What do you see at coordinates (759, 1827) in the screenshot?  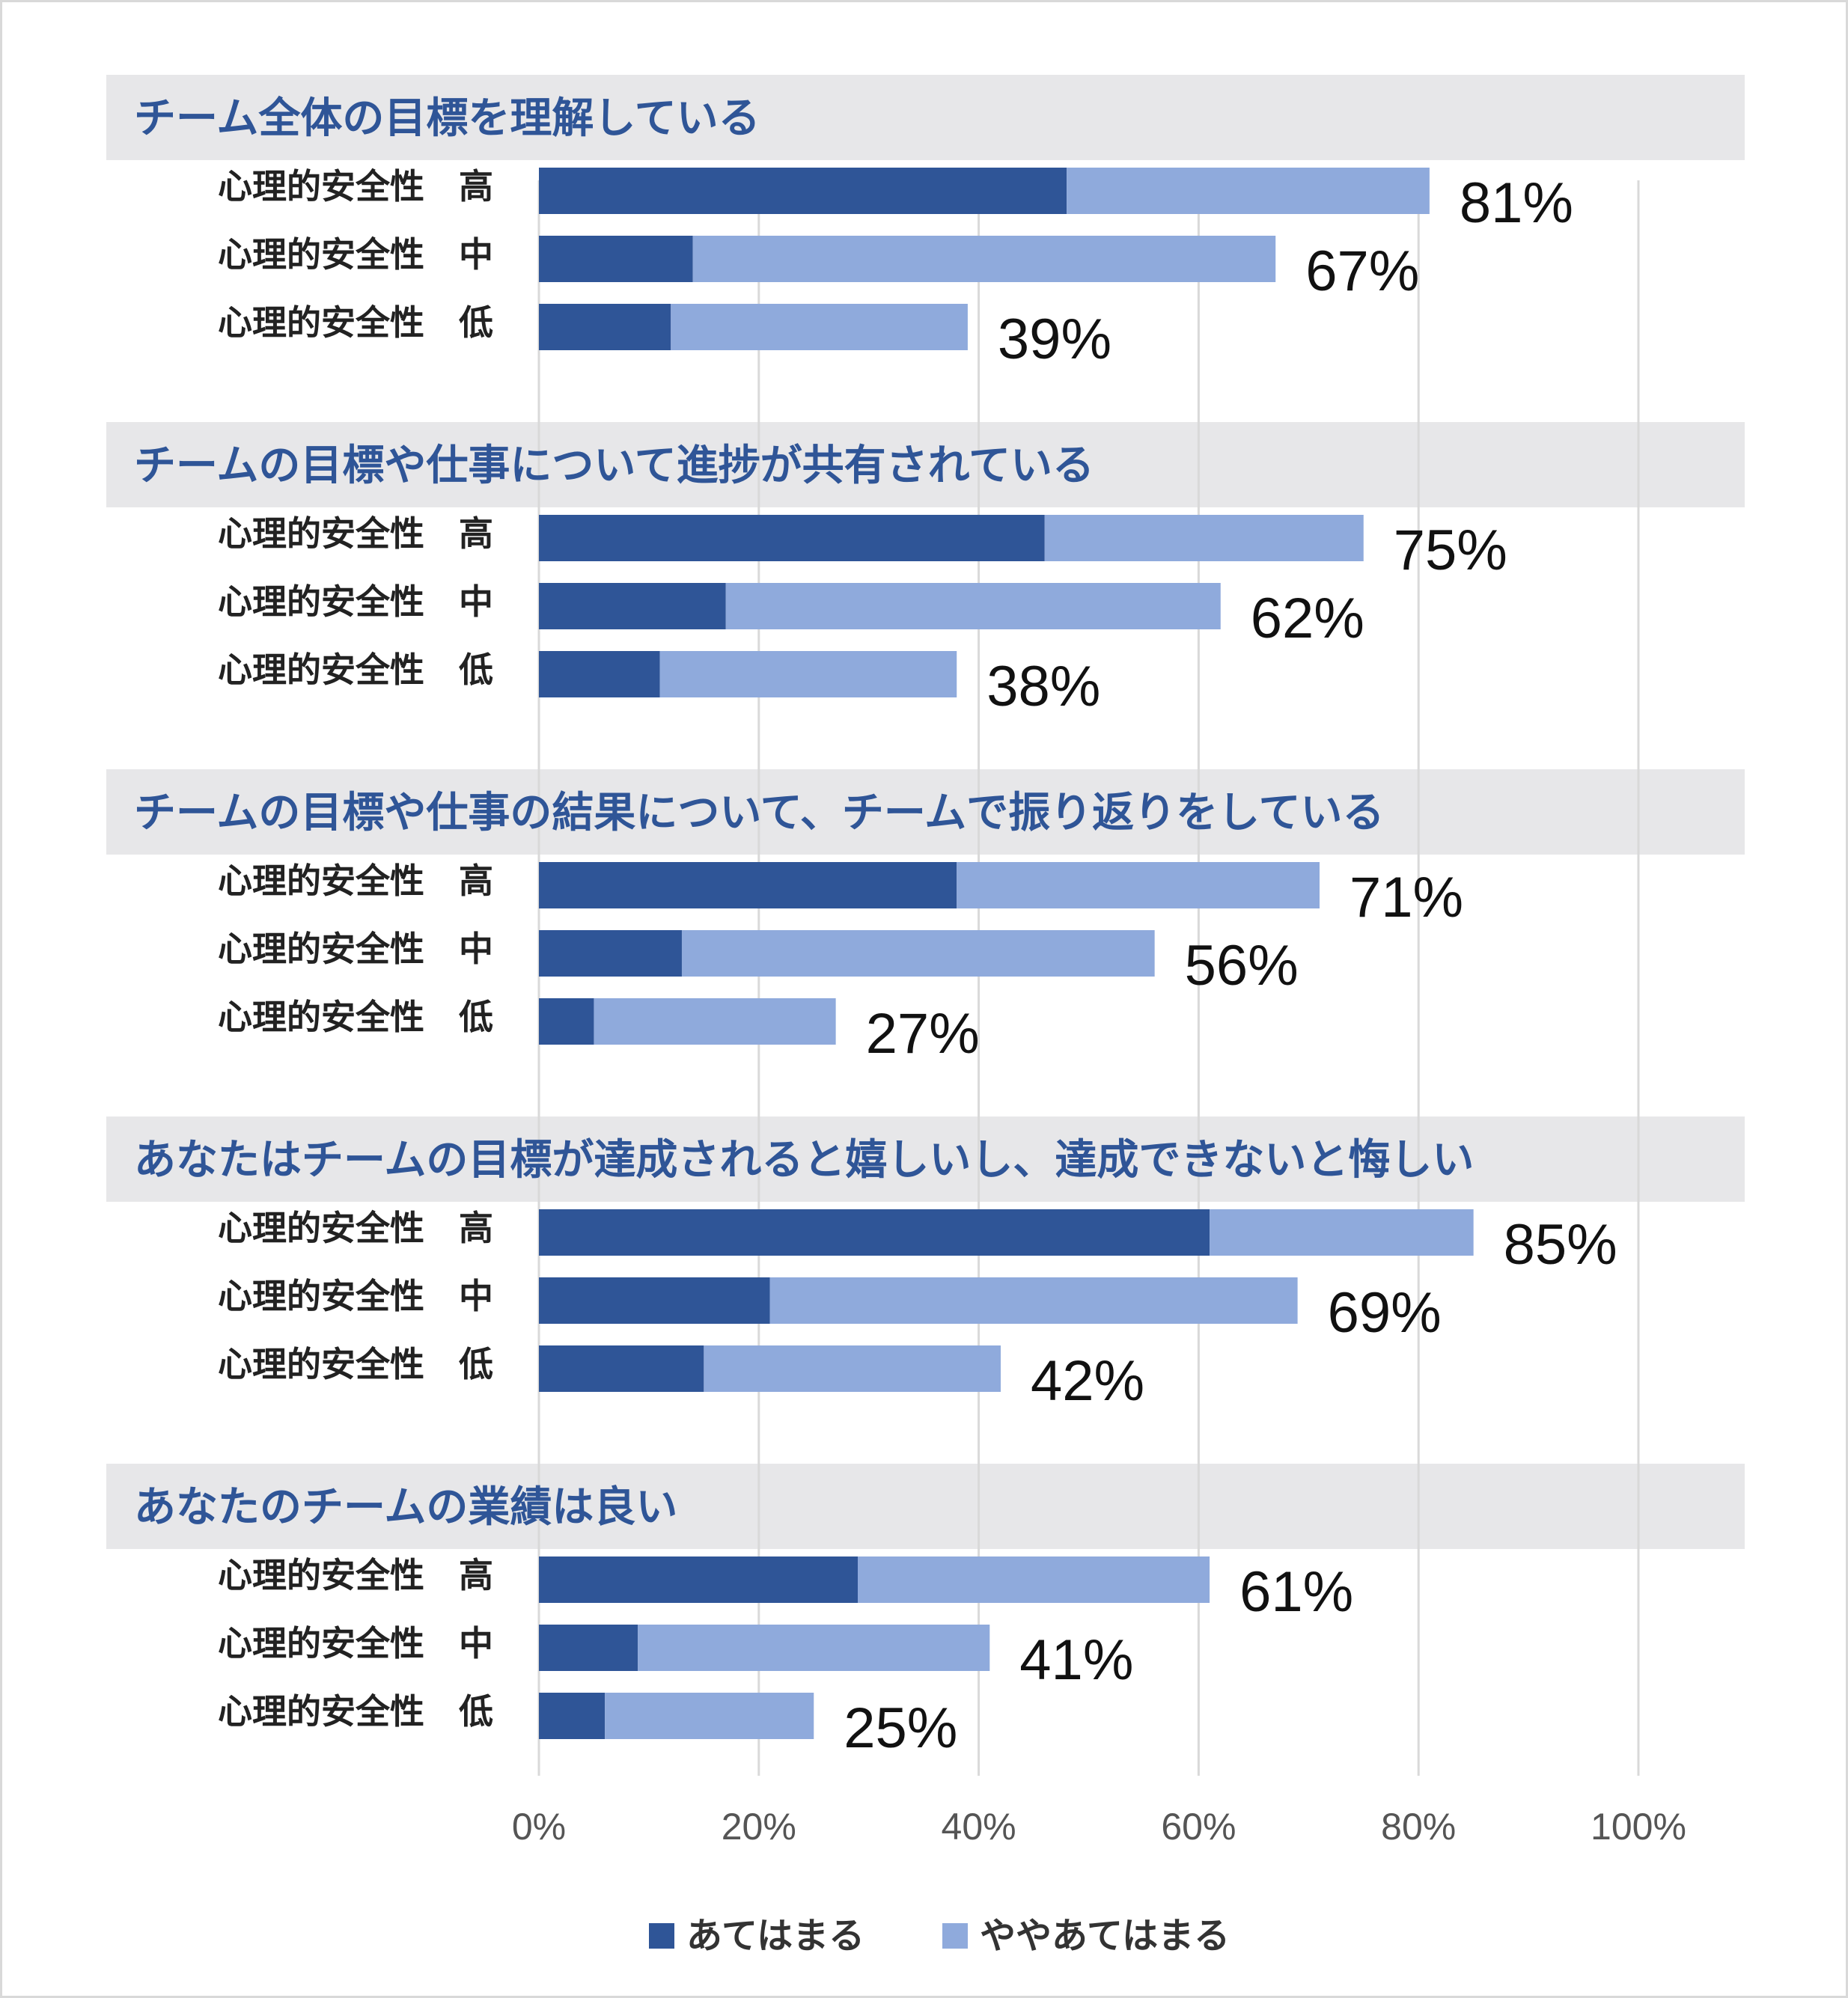 I see `x-tick-label: 20%` at bounding box center [759, 1827].